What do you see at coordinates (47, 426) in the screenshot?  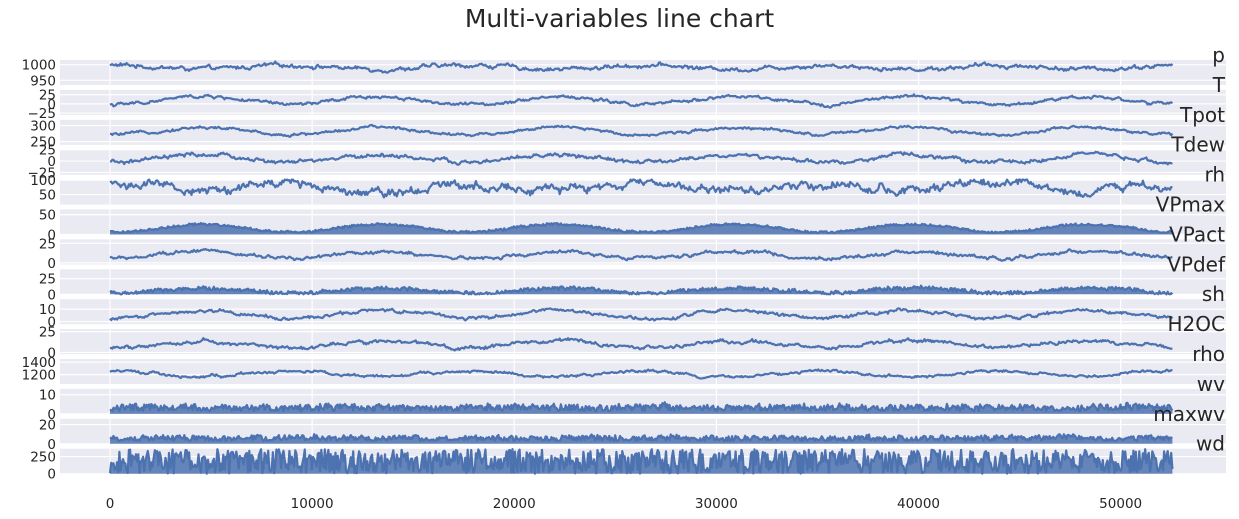 I see `y-tick-label: 20` at bounding box center [47, 426].